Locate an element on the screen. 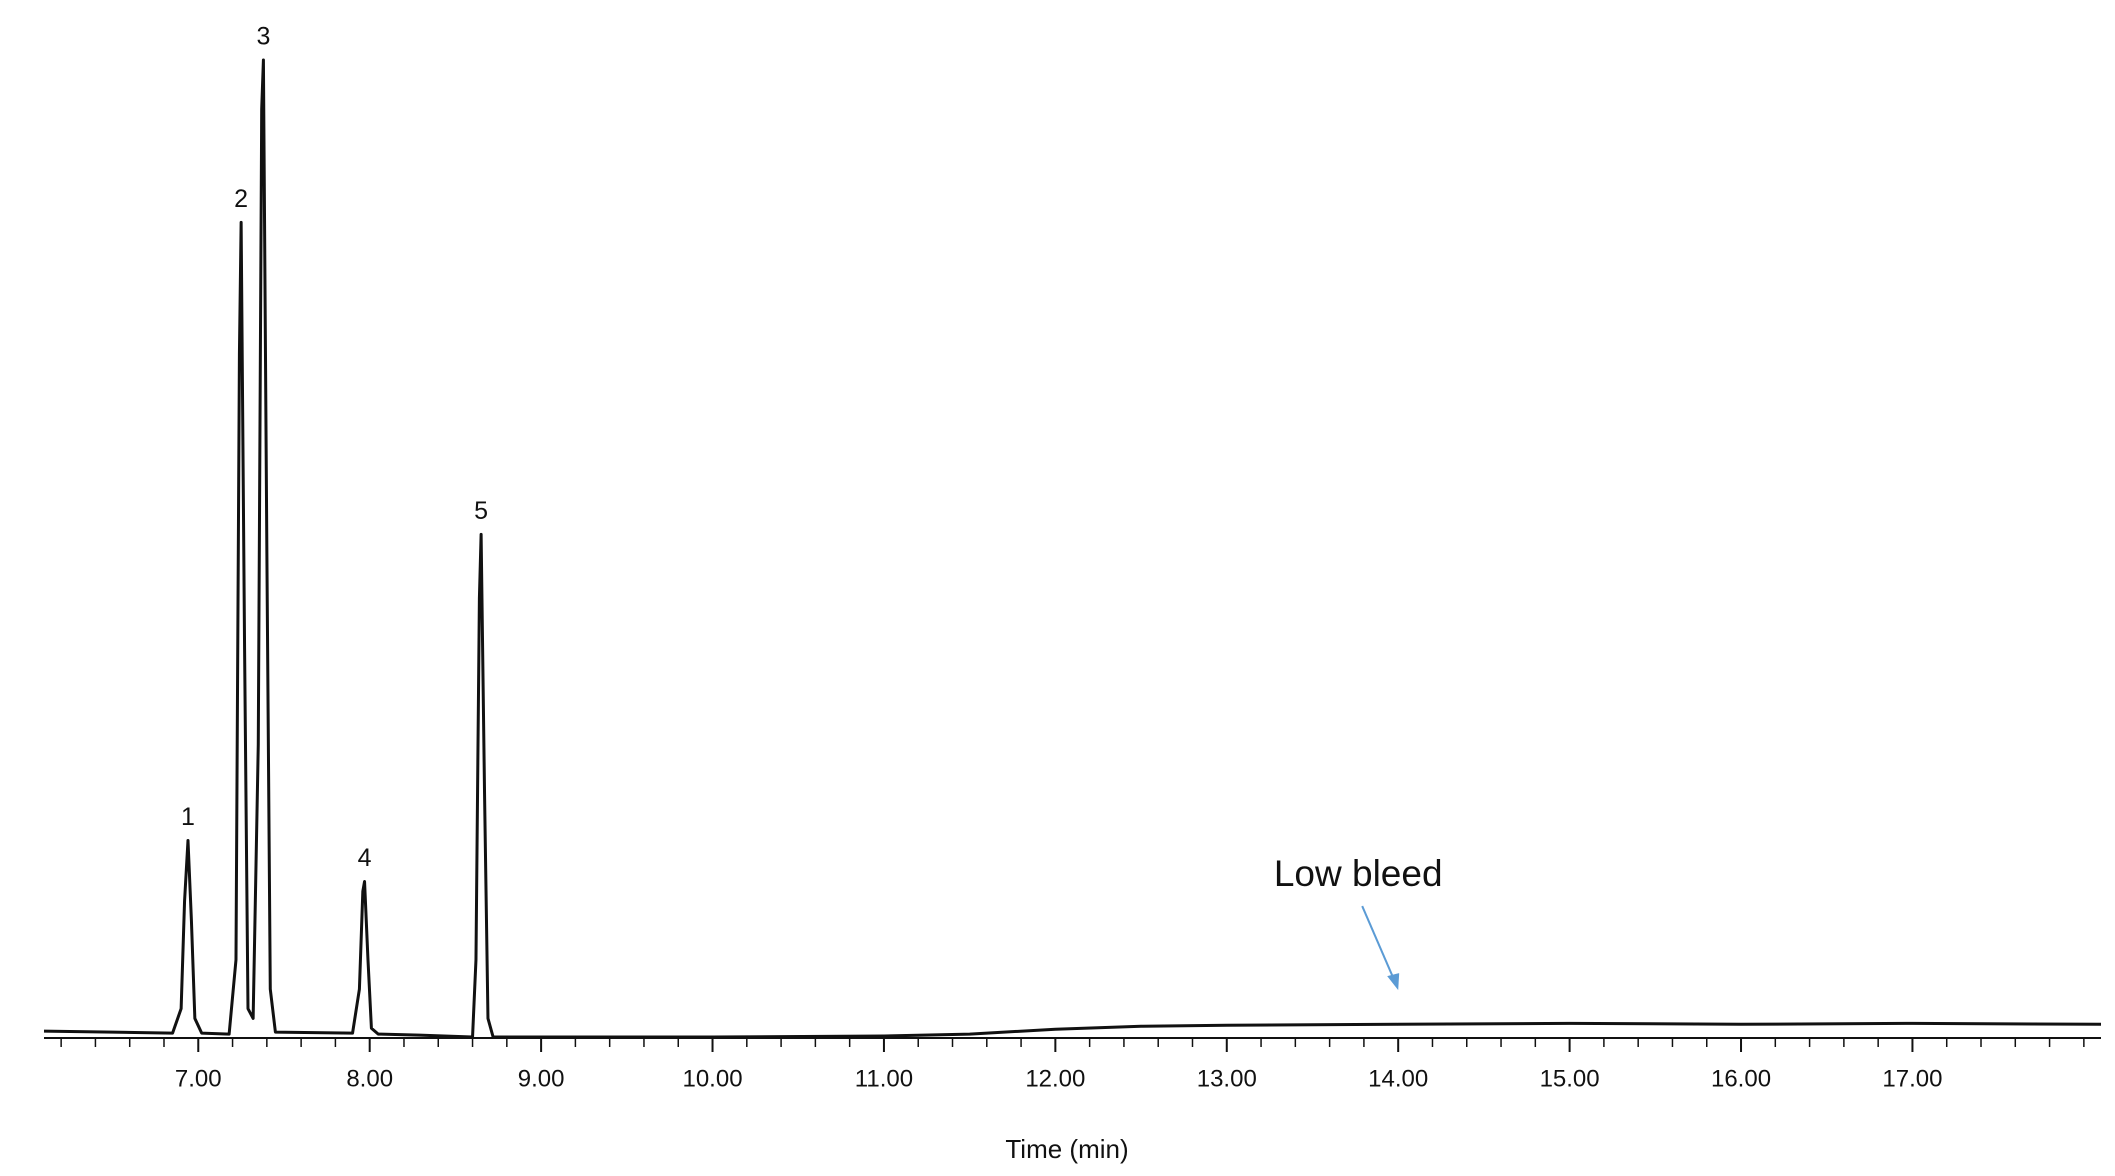  x-tick-label: 17.00 is located at coordinates (1912, 1078).